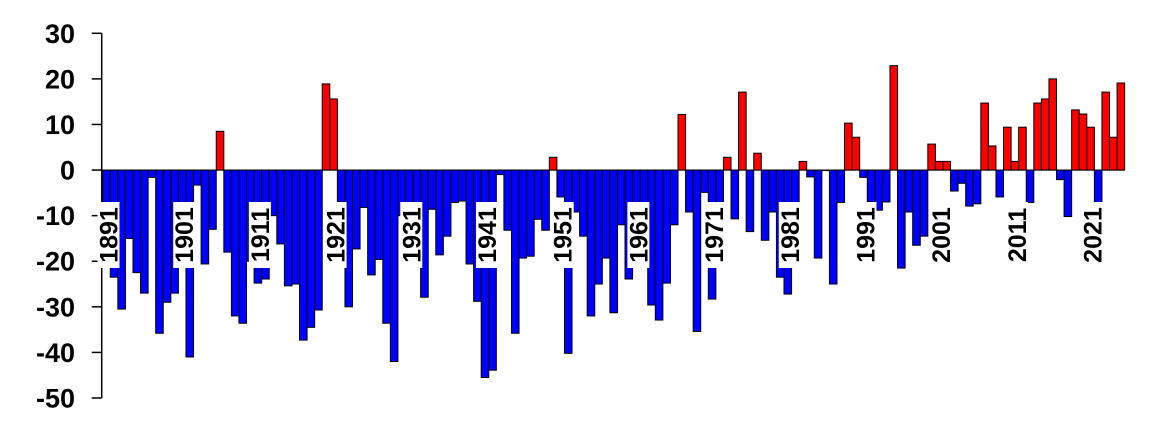  Describe the element at coordinates (220, 150) in the screenshot. I see `bar-1906` at that location.